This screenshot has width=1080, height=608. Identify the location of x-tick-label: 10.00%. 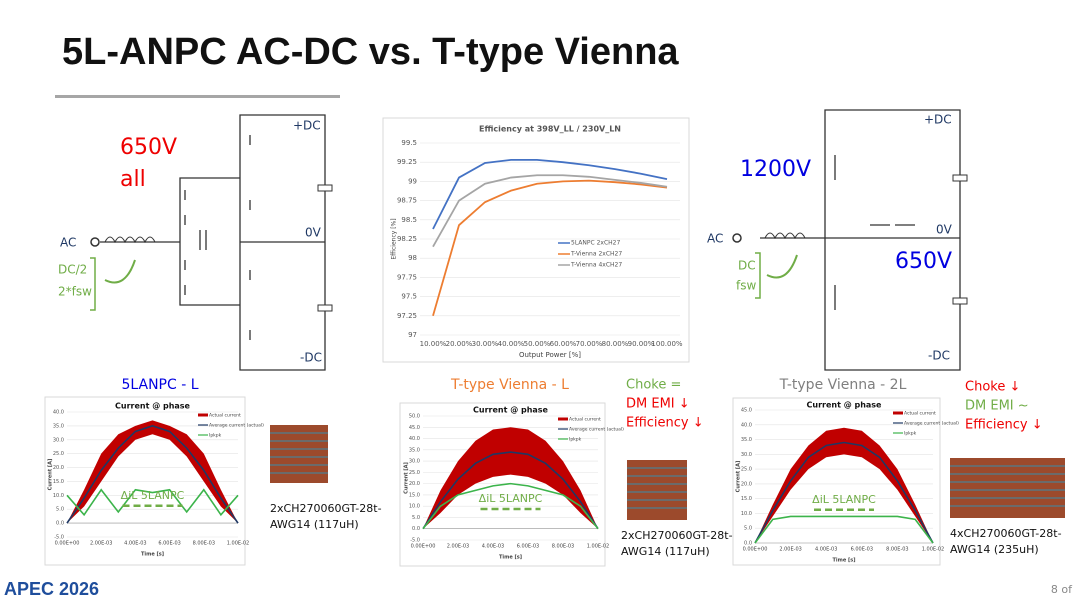
(433, 344).